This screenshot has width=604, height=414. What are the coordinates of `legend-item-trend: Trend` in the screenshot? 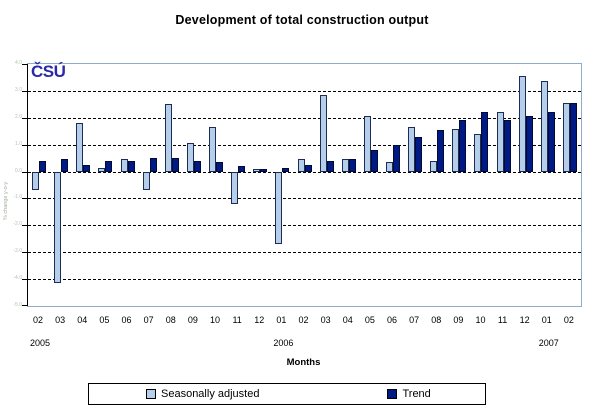 It's located at (409, 394).